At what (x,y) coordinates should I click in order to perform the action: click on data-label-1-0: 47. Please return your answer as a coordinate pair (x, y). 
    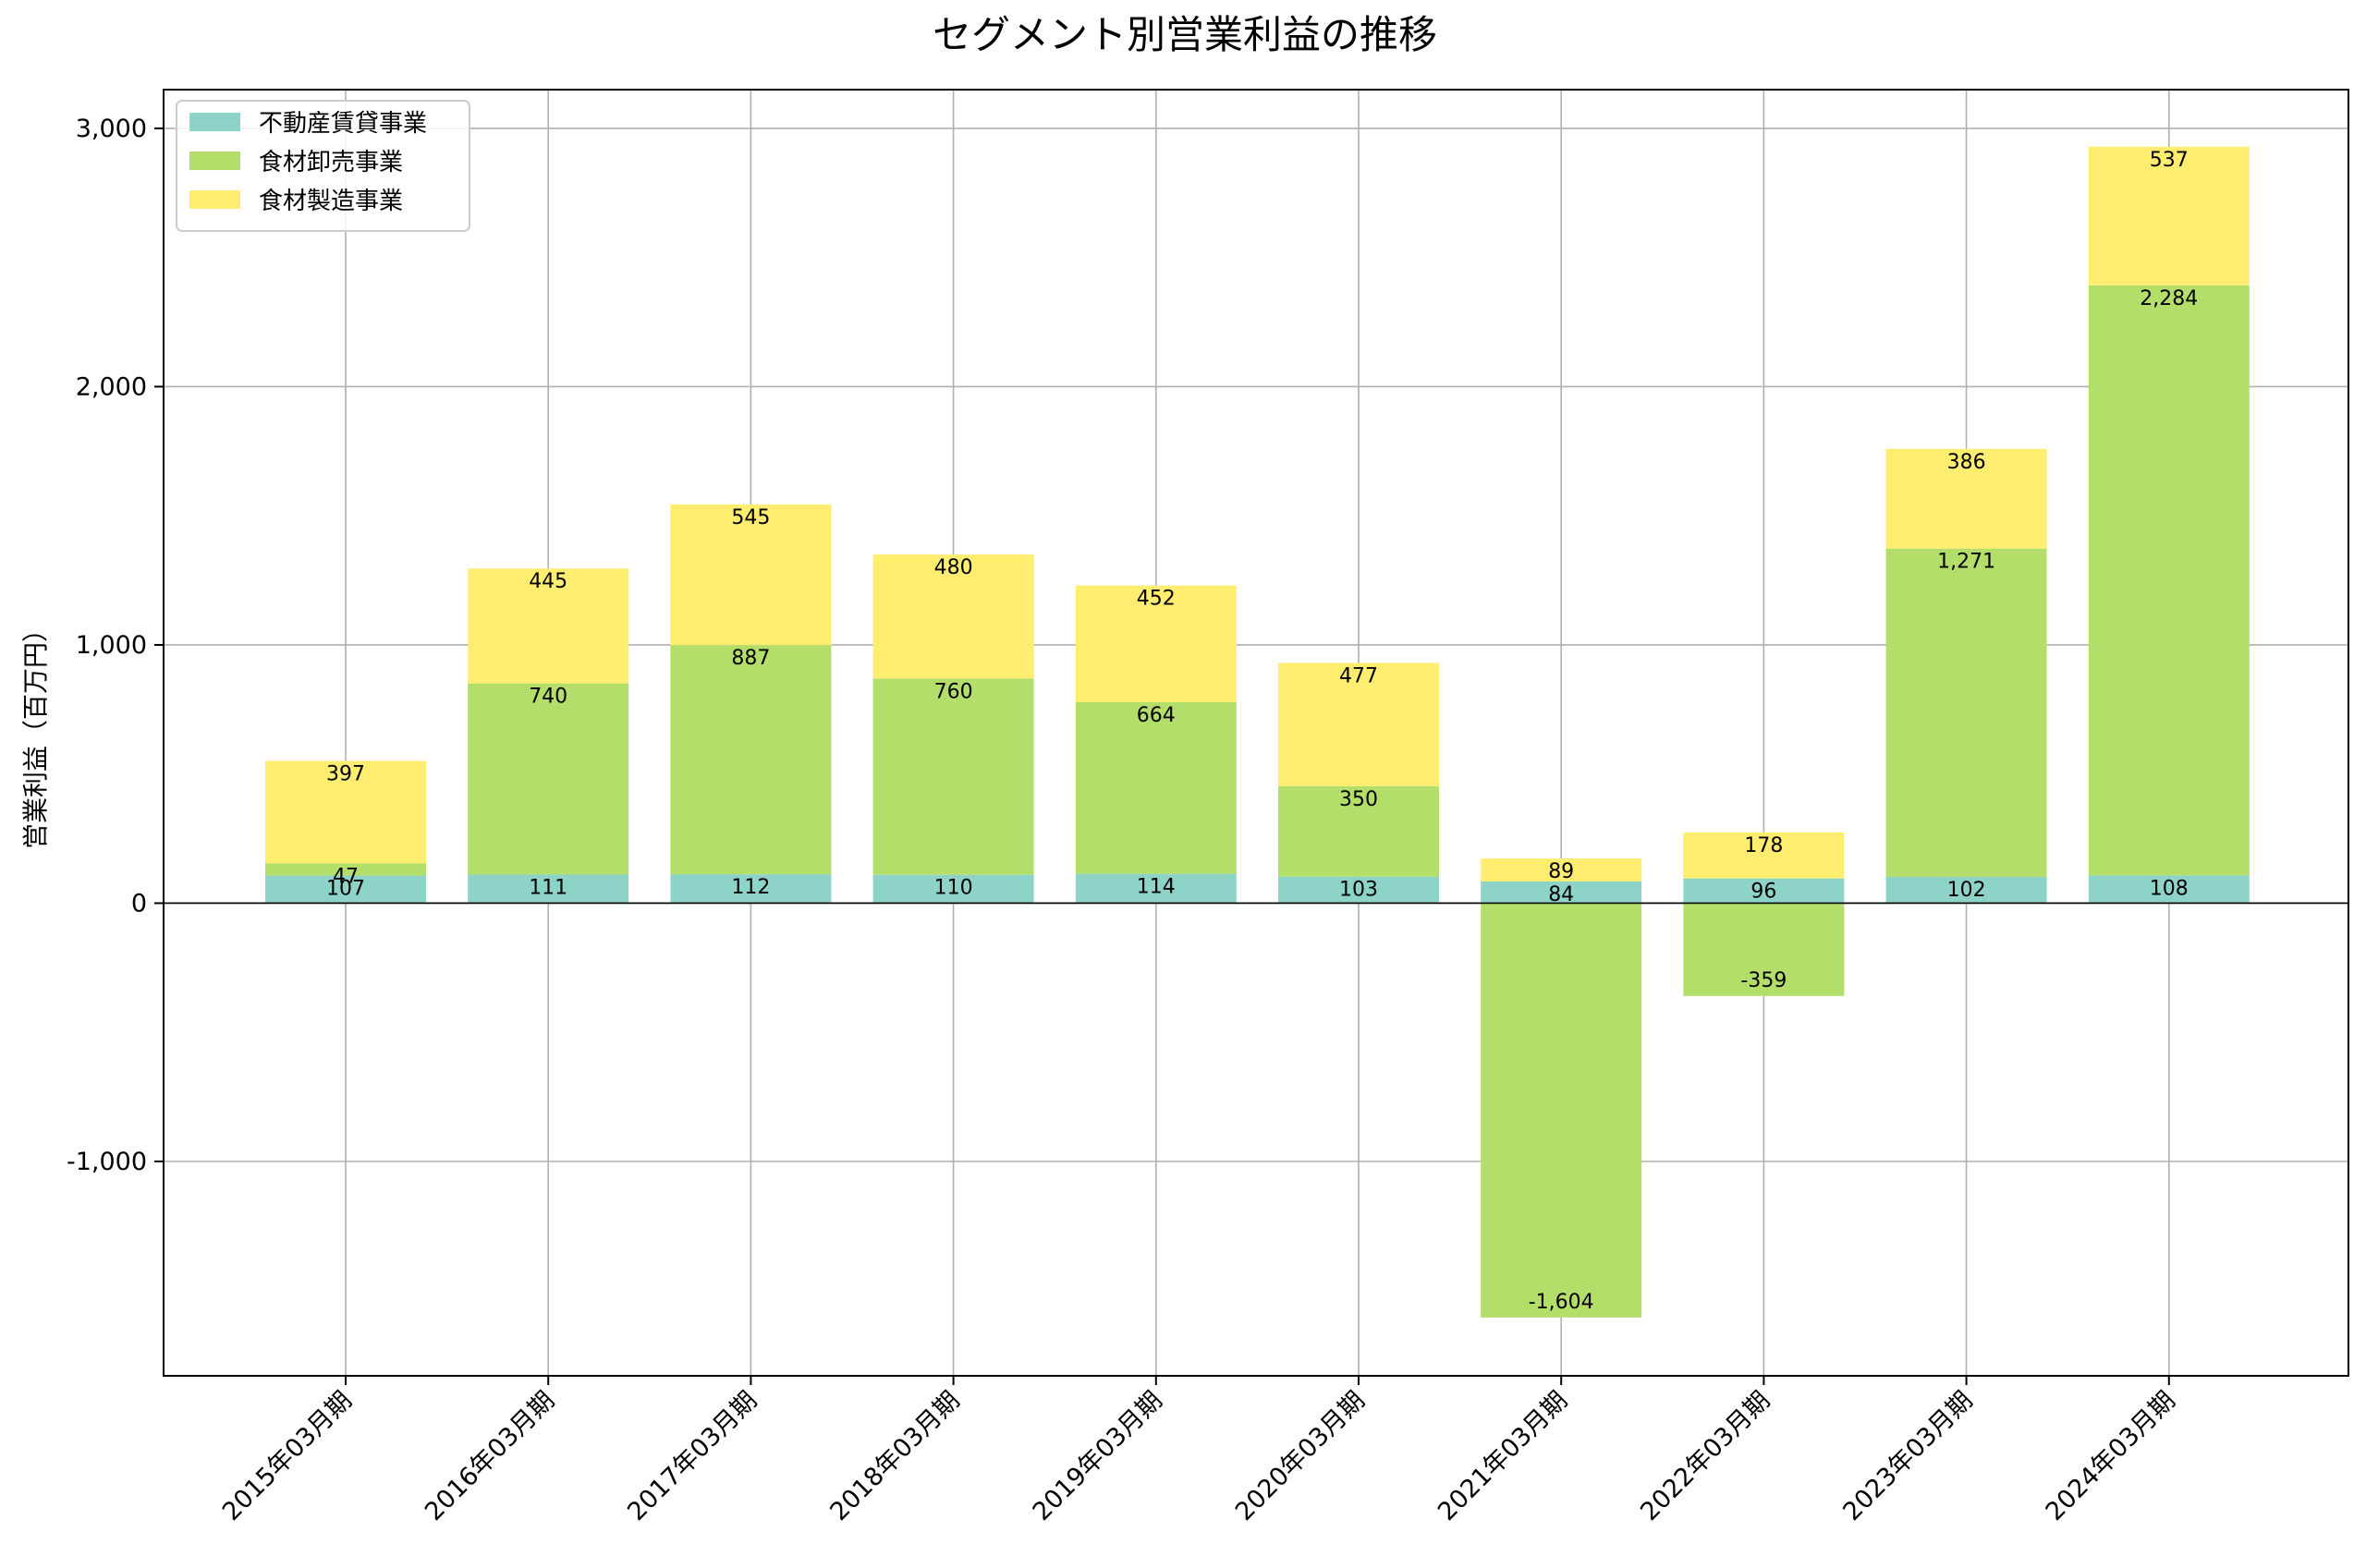
    Looking at the image, I should click on (346, 876).